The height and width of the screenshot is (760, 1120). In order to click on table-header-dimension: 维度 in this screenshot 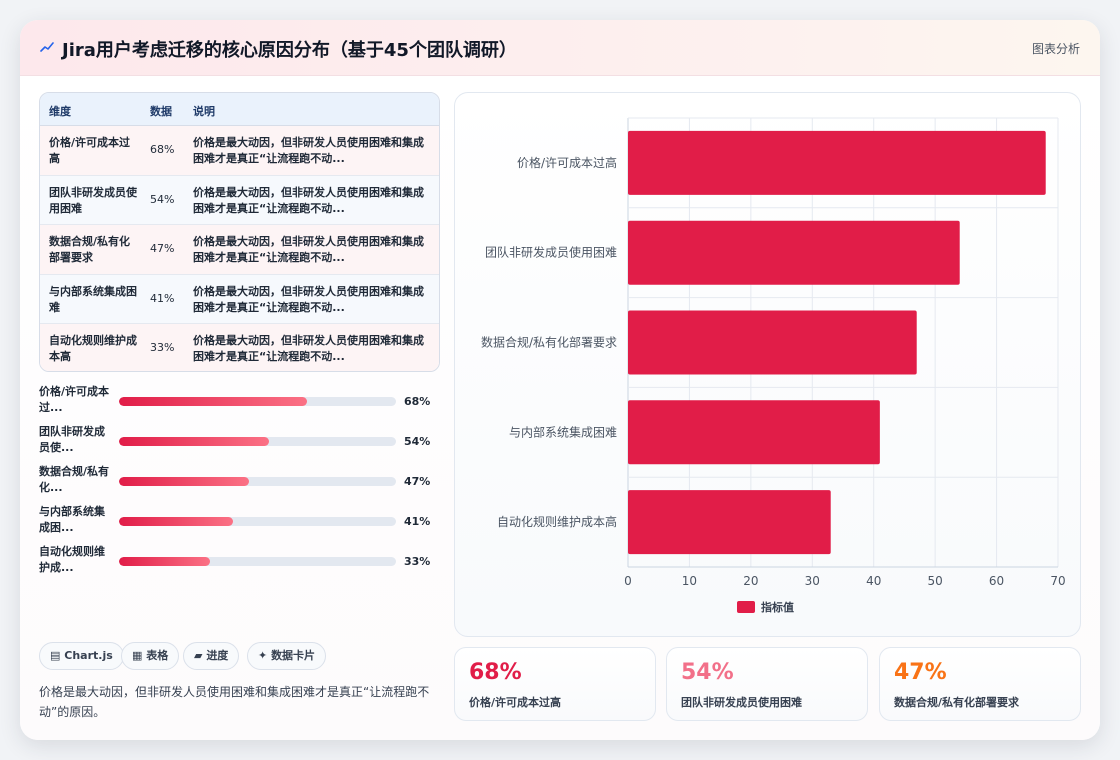, I will do `click(60, 111)`.